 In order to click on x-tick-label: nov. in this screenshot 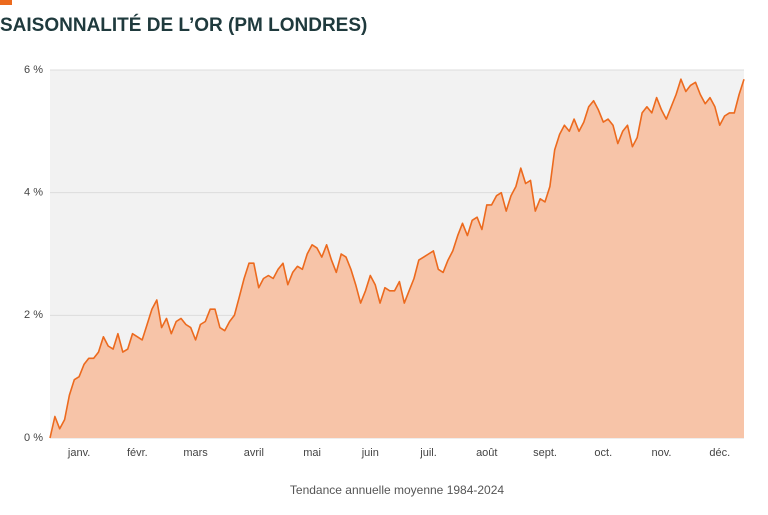, I will do `click(662, 453)`.